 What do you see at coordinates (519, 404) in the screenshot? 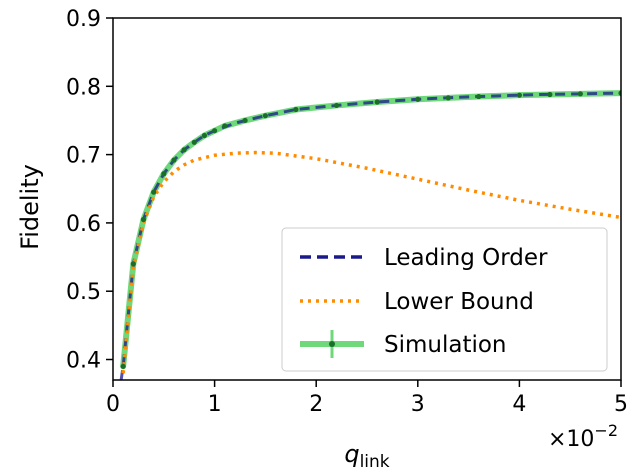
I see `x-tick-label-4: 4` at bounding box center [519, 404].